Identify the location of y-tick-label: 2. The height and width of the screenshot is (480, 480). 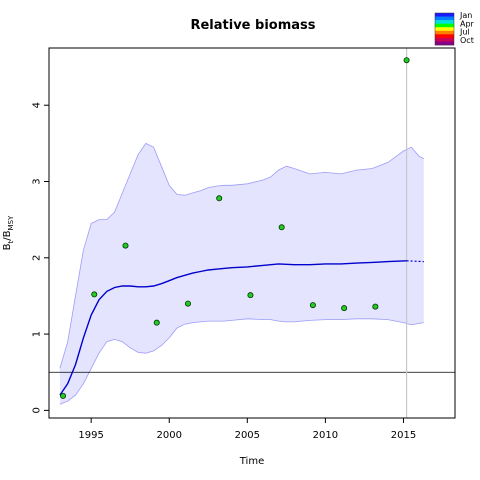
(37, 258).